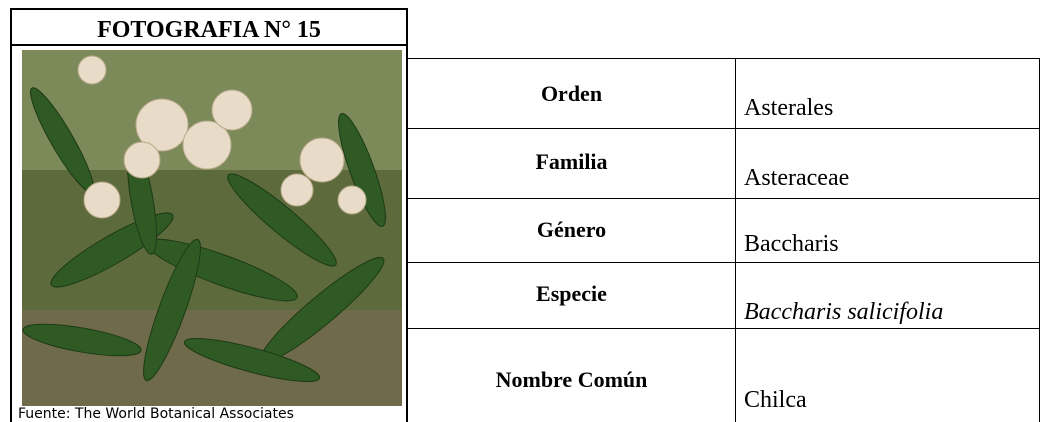  I want to click on row-label: Familia, so click(571, 161).